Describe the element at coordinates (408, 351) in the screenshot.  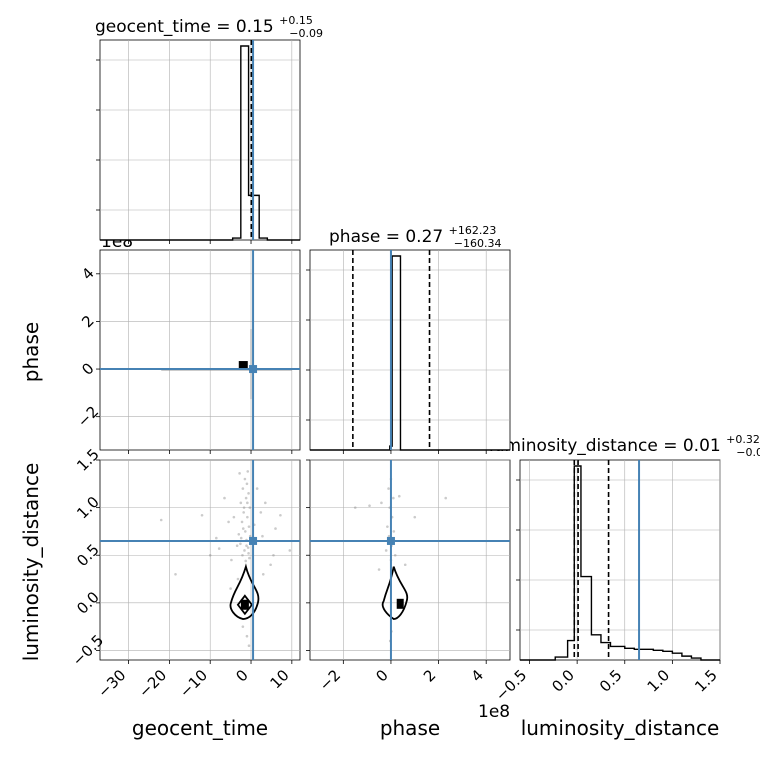
I see `hist-panel-phase` at that location.